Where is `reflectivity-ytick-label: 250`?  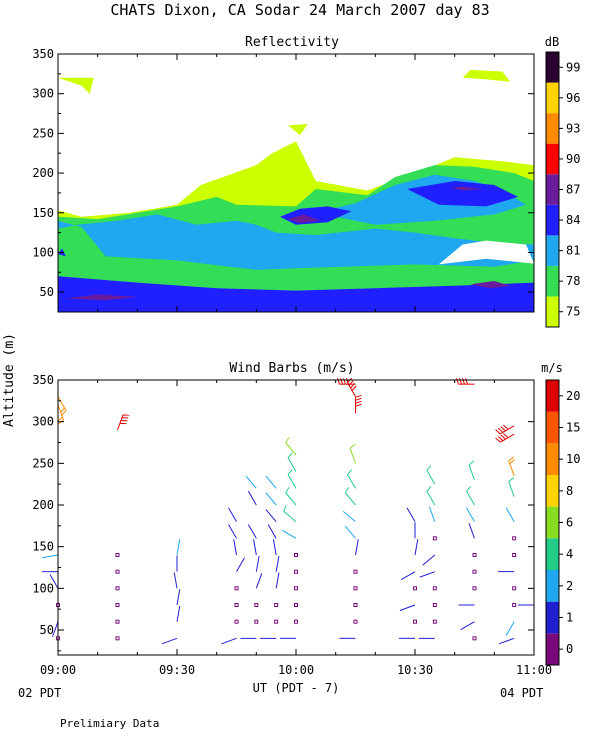 reflectivity-ytick-label: 250 is located at coordinates (43, 133).